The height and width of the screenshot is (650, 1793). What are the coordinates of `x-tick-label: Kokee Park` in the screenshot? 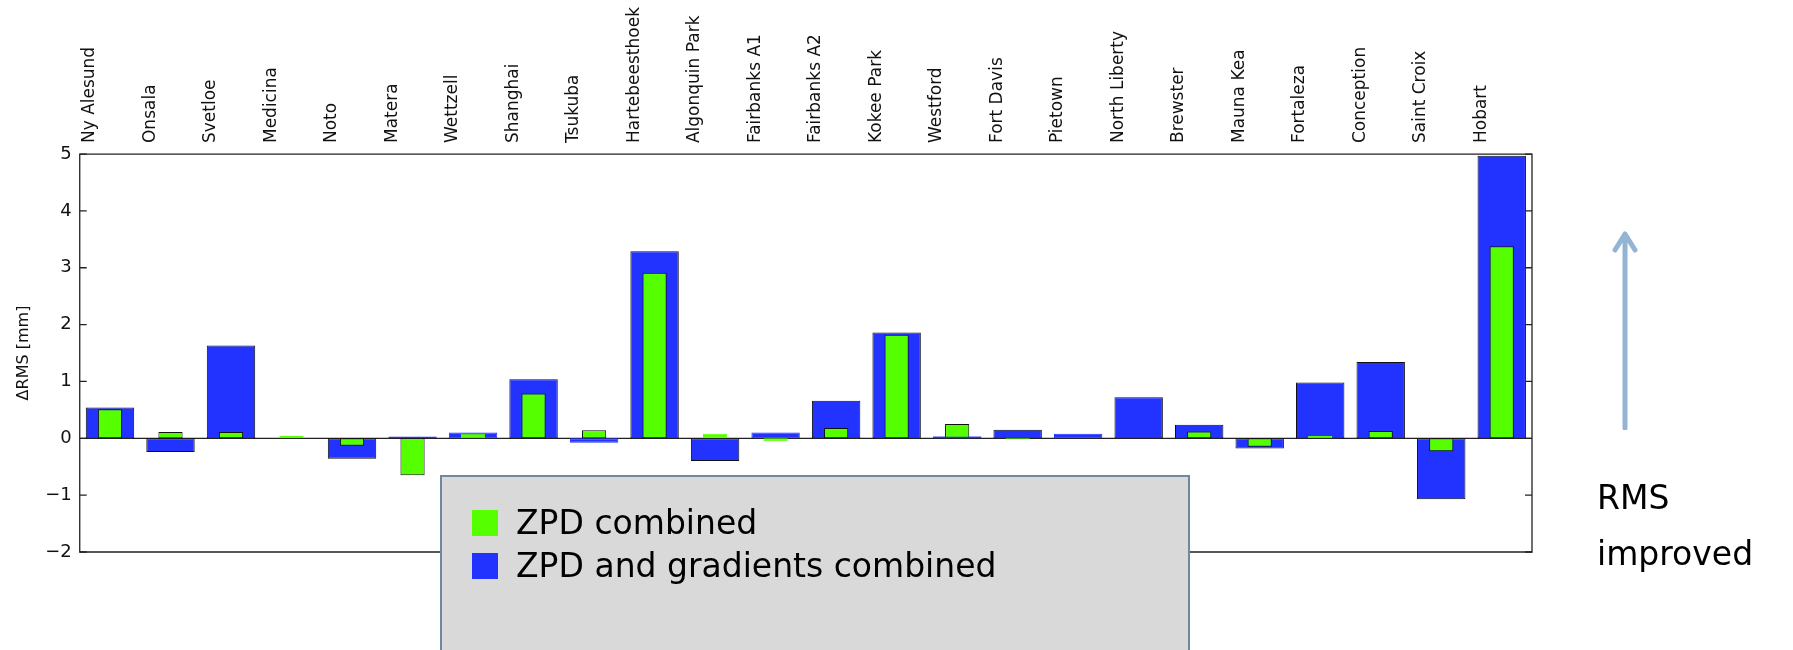 It's located at (874, 96).